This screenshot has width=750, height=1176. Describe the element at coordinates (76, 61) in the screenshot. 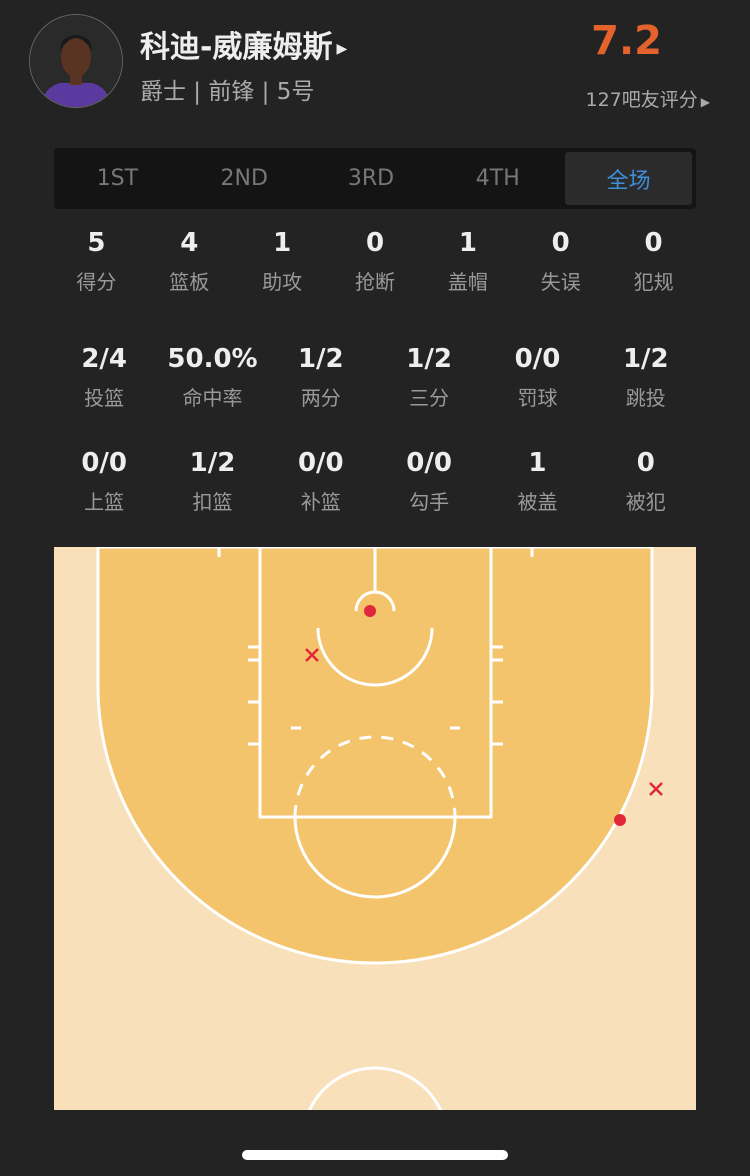

I see `player-avatar` at that location.